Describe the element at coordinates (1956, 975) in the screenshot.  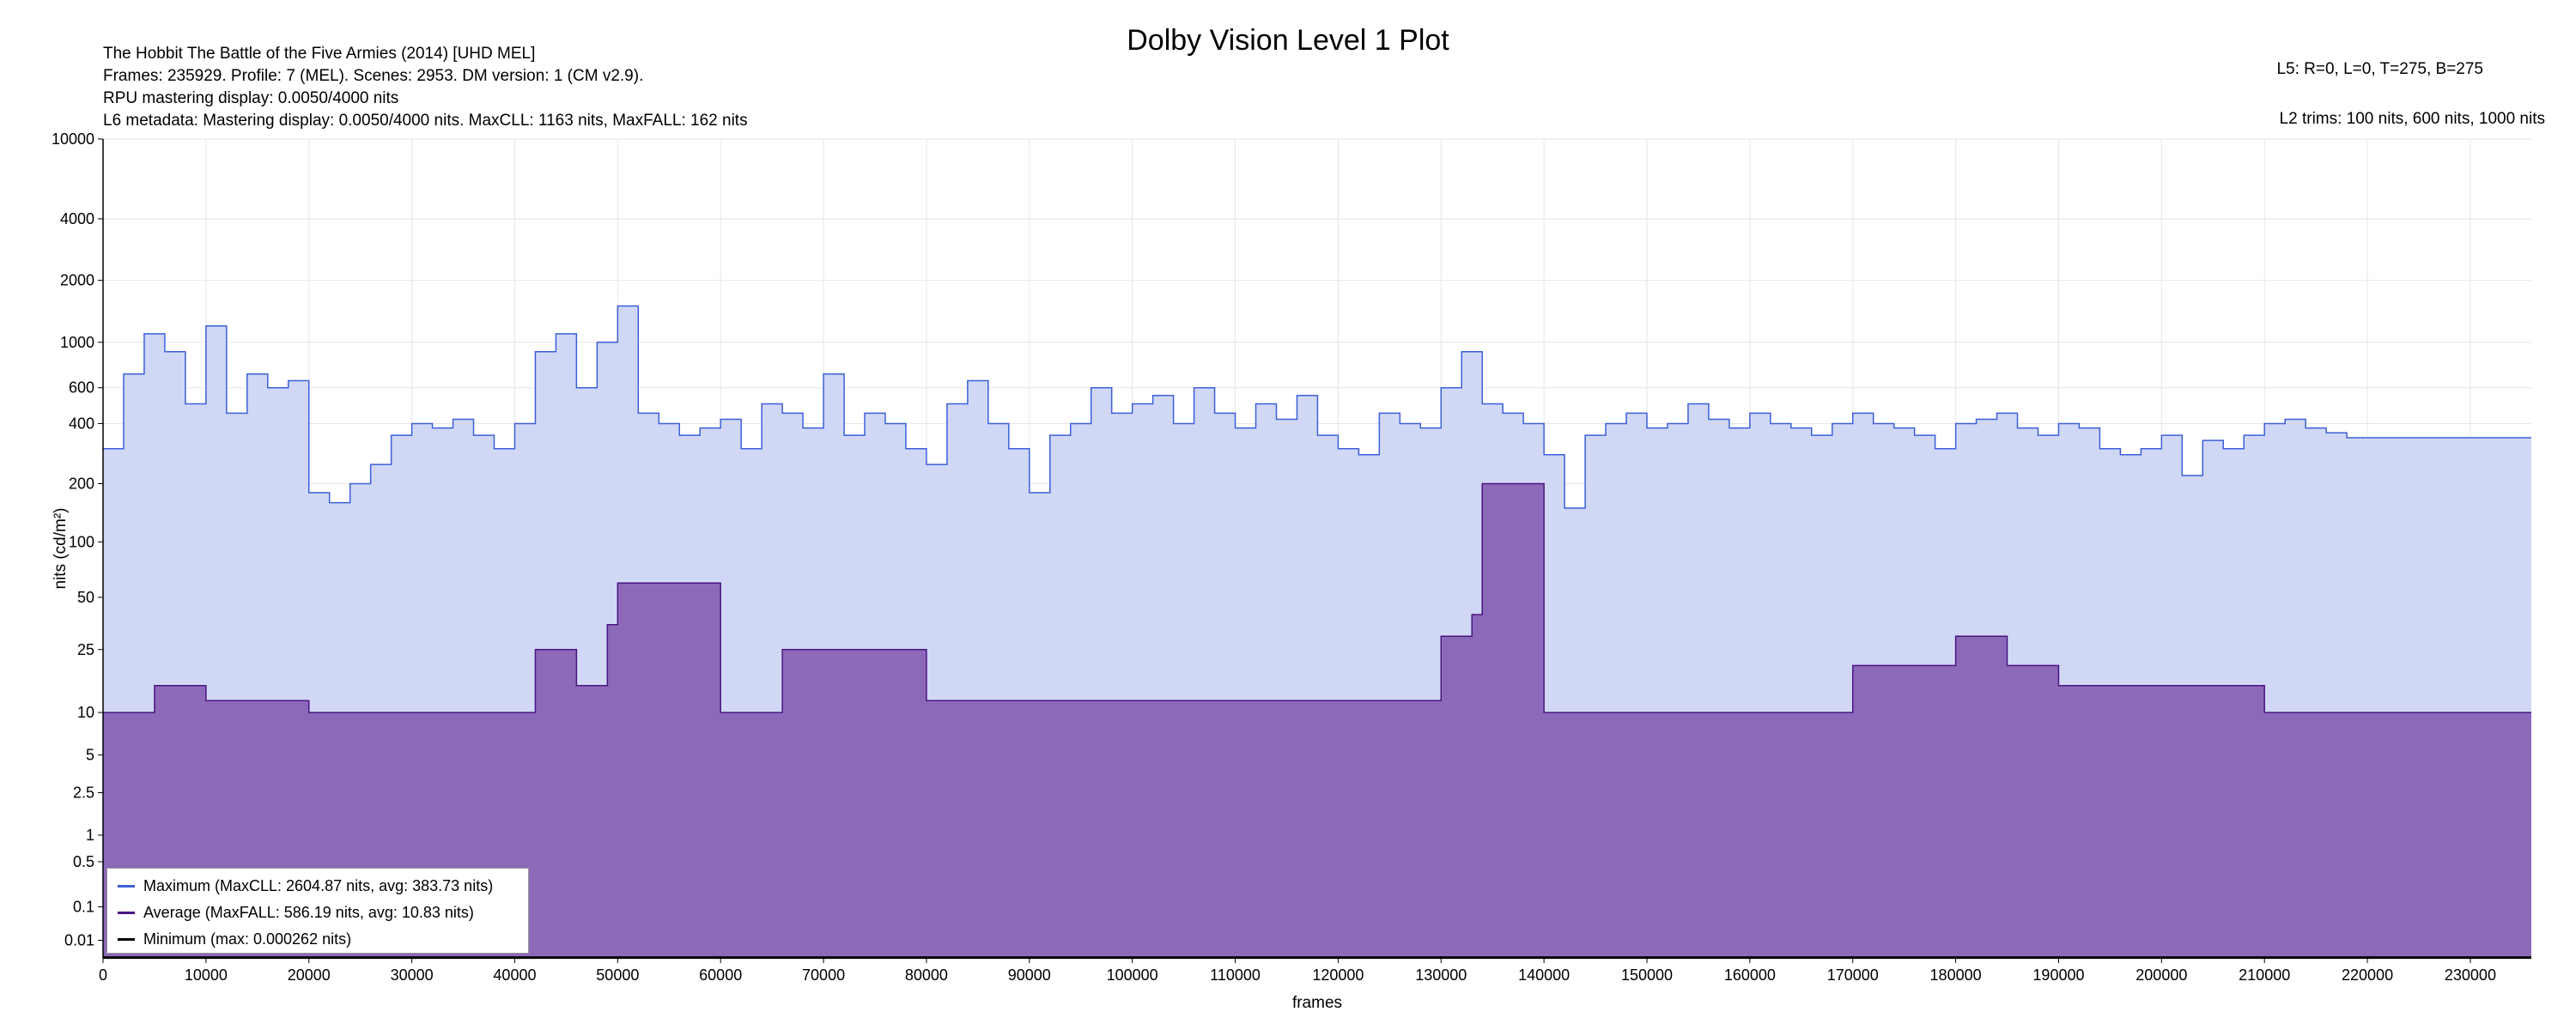
I see `x-tick-label: 180000` at that location.